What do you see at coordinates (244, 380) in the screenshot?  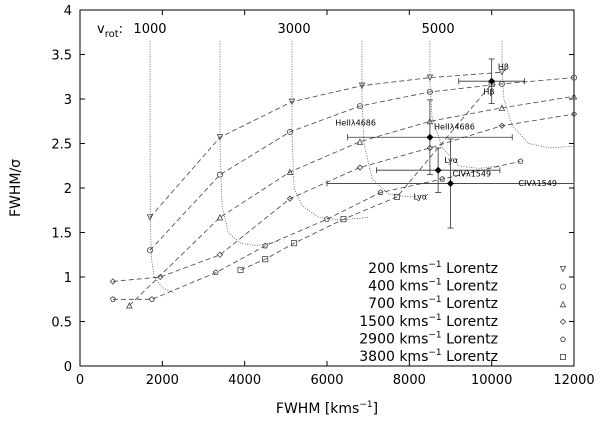 I see `x-tick-label: 4000` at bounding box center [244, 380].